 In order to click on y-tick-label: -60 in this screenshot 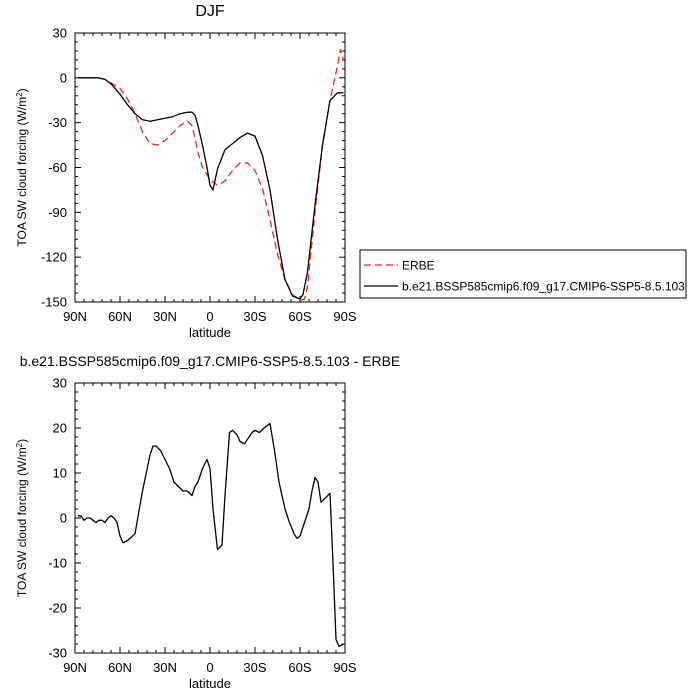, I will do `click(57, 167)`.